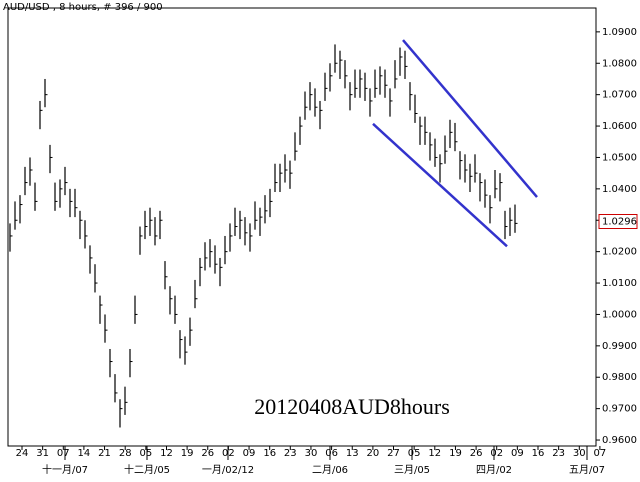  What do you see at coordinates (494, 470) in the screenshot?
I see `month-label: 四月/02` at bounding box center [494, 470].